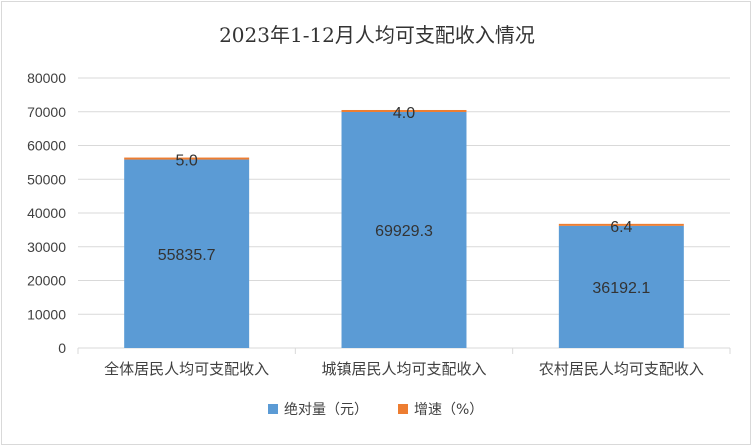  Describe the element at coordinates (46, 146) in the screenshot. I see `y-tick-label: 60000` at that location.